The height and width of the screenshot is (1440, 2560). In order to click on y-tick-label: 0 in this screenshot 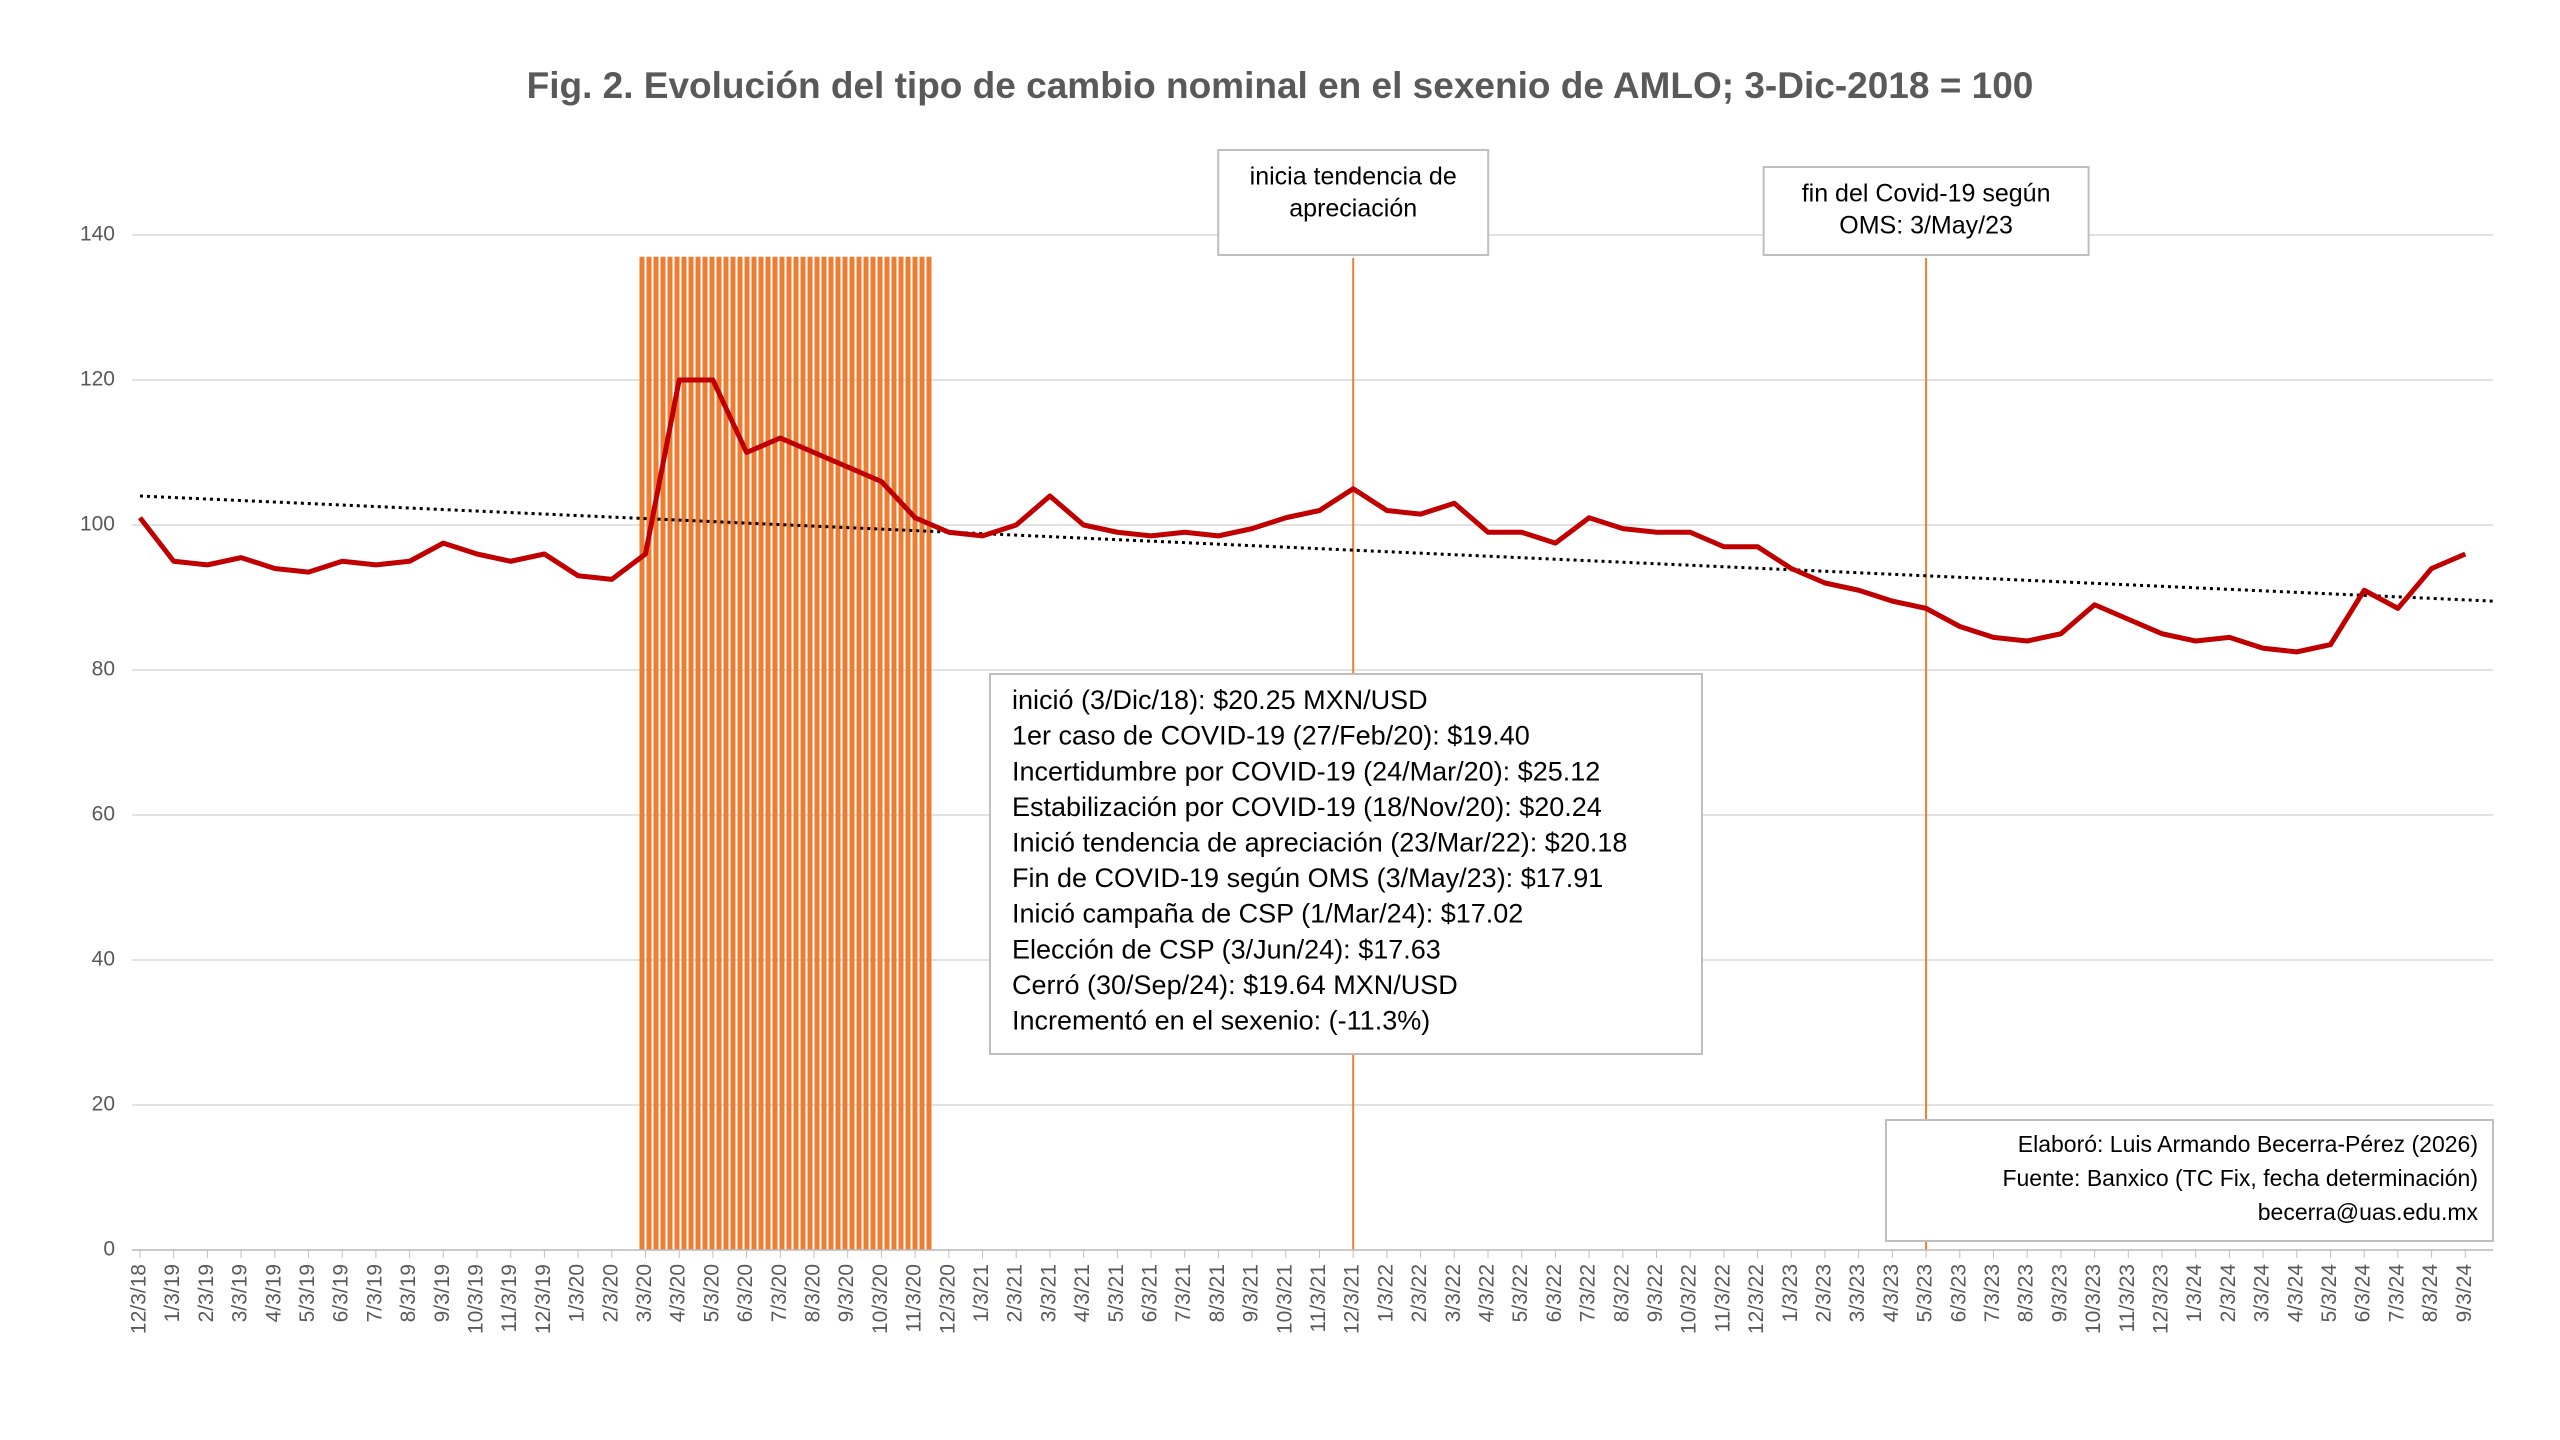, I will do `click(109, 1249)`.